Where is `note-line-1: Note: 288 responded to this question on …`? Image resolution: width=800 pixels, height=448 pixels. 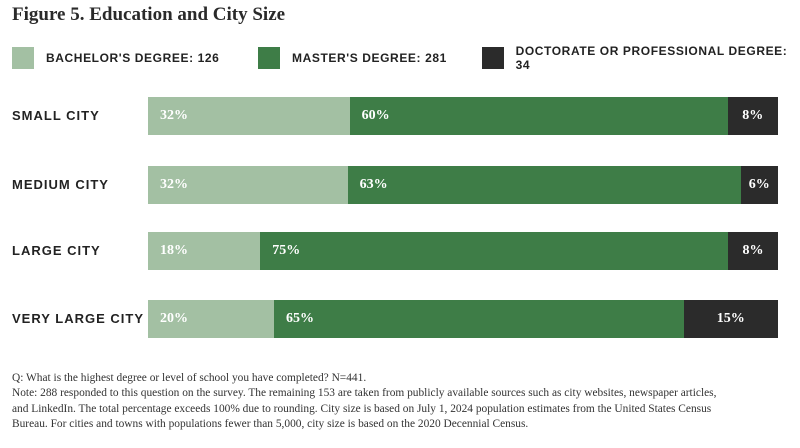 note-line-1: Note: 288 responded to this question on … is located at coordinates (364, 393).